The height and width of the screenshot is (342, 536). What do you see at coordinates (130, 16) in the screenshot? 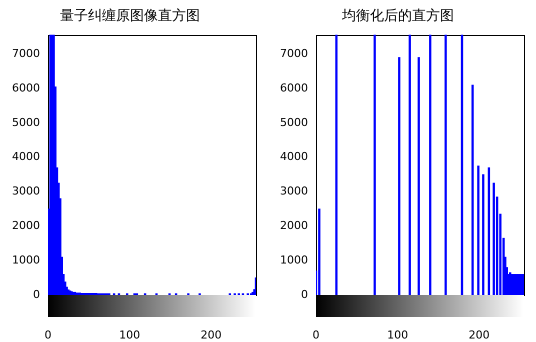
I see `chart-title: 量子纠缠原图像直方图` at bounding box center [130, 16].